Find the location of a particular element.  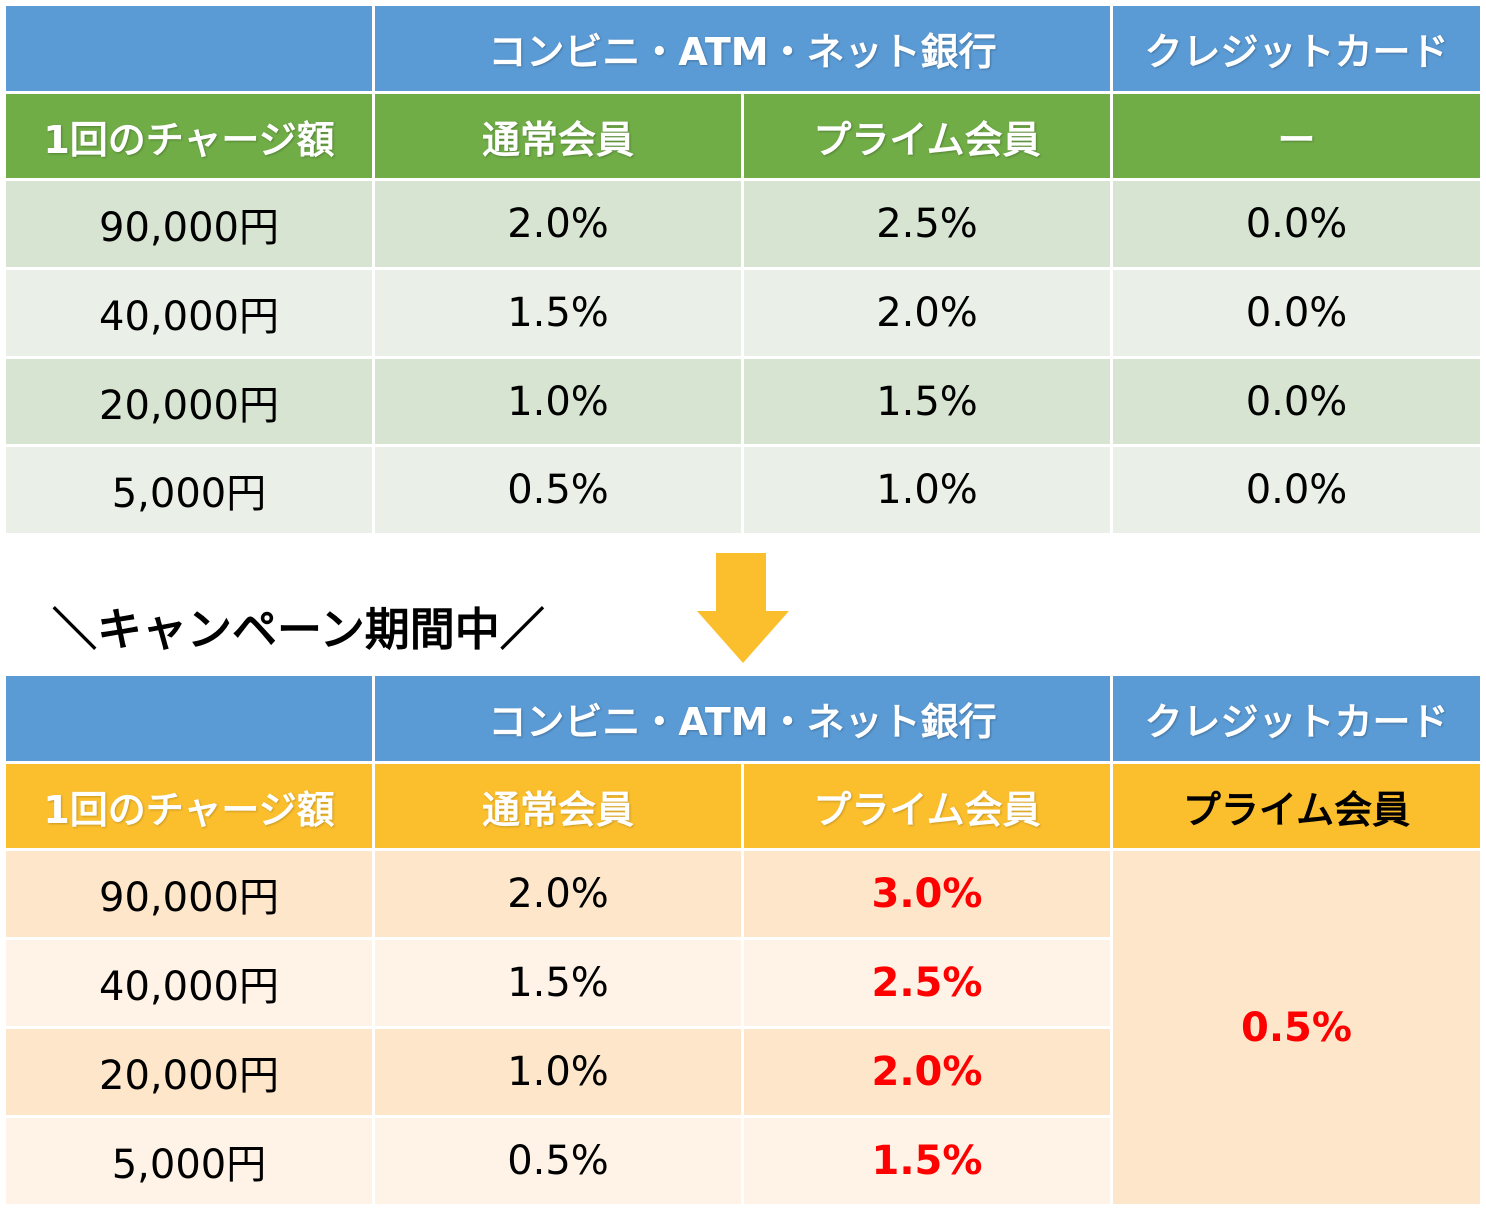

campaign-period-label: ＼キャンペーン期間中／ is located at coordinates (298, 629).